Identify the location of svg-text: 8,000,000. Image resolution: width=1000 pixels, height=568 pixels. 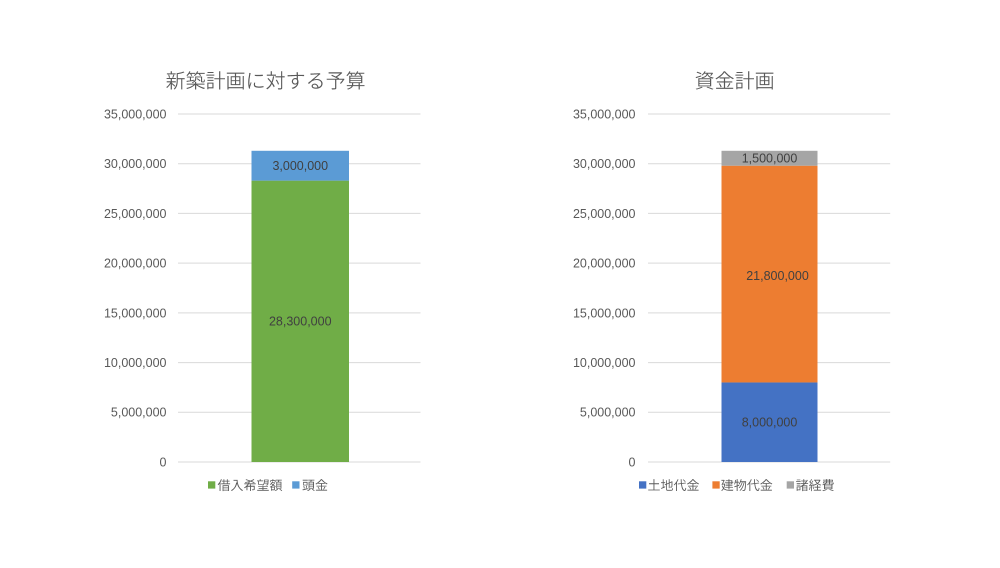
(770, 423).